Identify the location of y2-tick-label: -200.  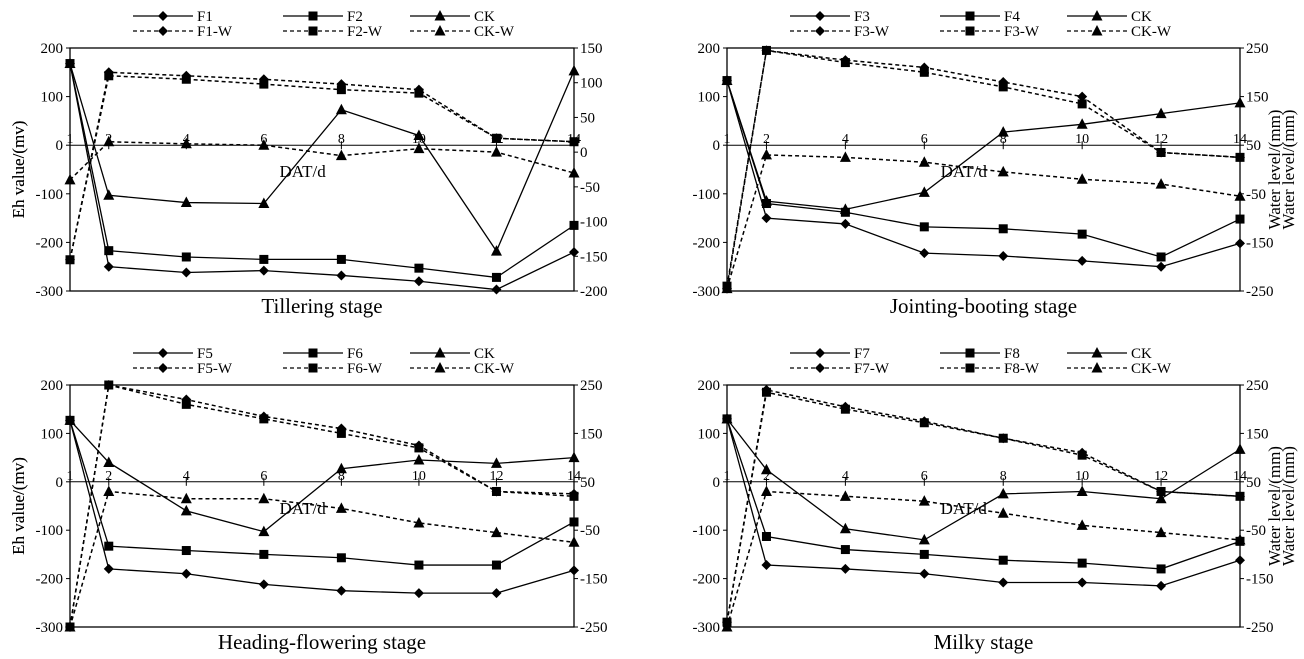
(594, 292).